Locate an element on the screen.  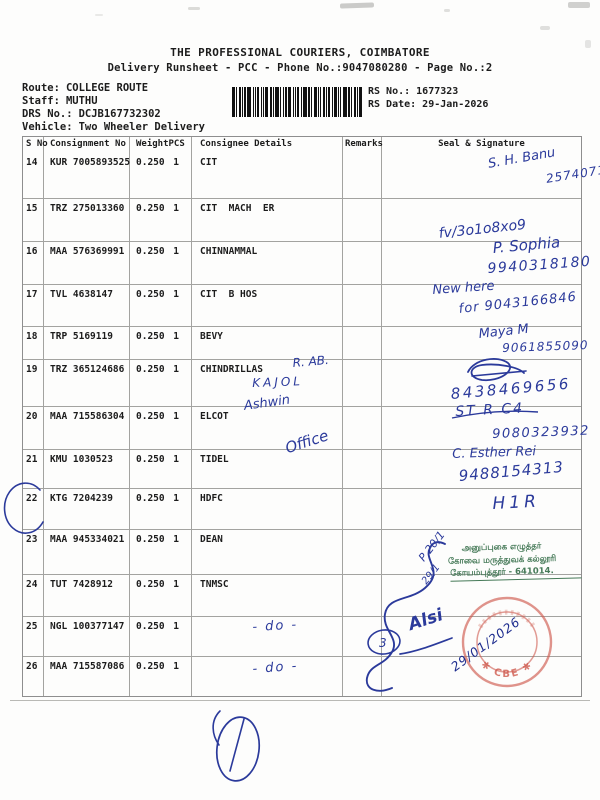
table-row: 18 TRP 5169119 0.250 1 BEVY is located at coordinates (302, 342).